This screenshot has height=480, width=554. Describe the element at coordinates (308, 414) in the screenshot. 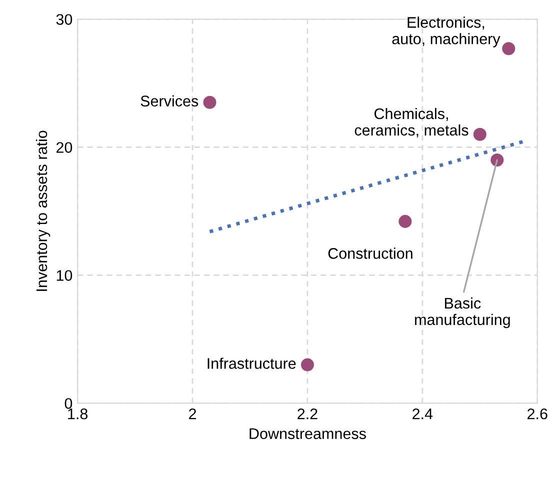

I see `x-tick-label: 2.2` at that location.